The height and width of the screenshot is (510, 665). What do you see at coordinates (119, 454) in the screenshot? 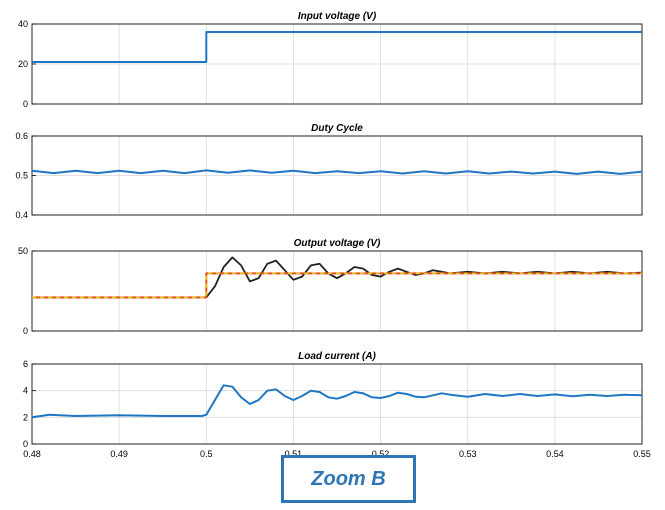
I see `x-tick-label: 0.49` at bounding box center [119, 454].